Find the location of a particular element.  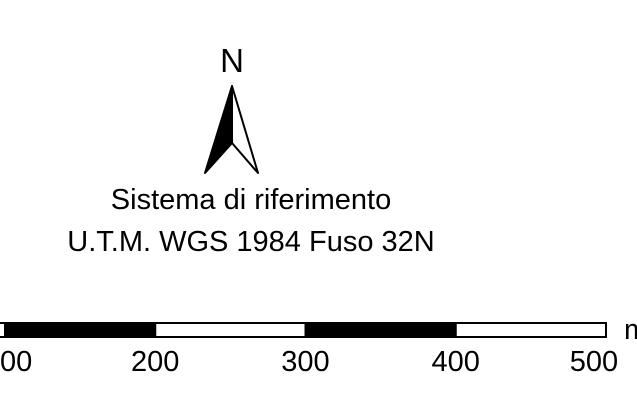

scale-bar-tick-label: 300 is located at coordinates (305, 362).